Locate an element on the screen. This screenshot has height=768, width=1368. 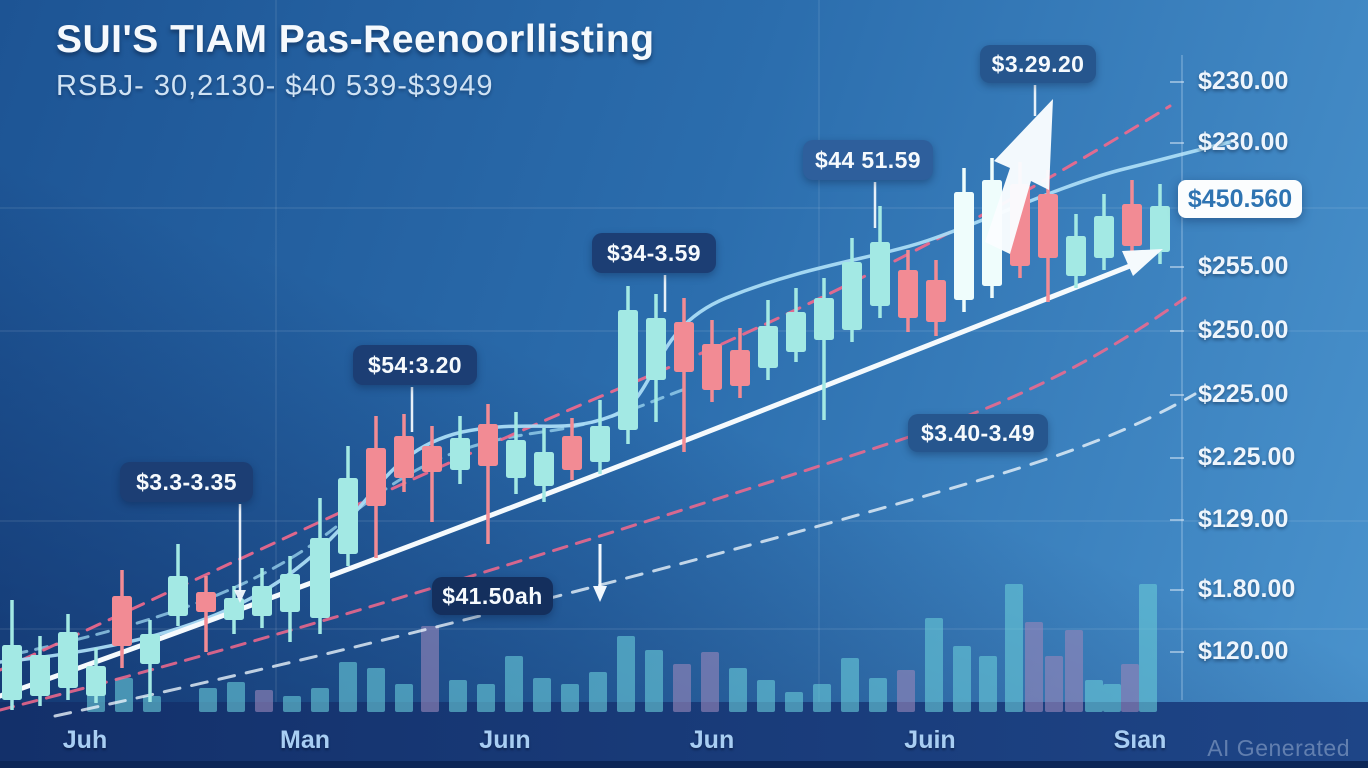
subtitle: RSBJ- 30,2130- $40 539-$3949 is located at coordinates (275, 86).